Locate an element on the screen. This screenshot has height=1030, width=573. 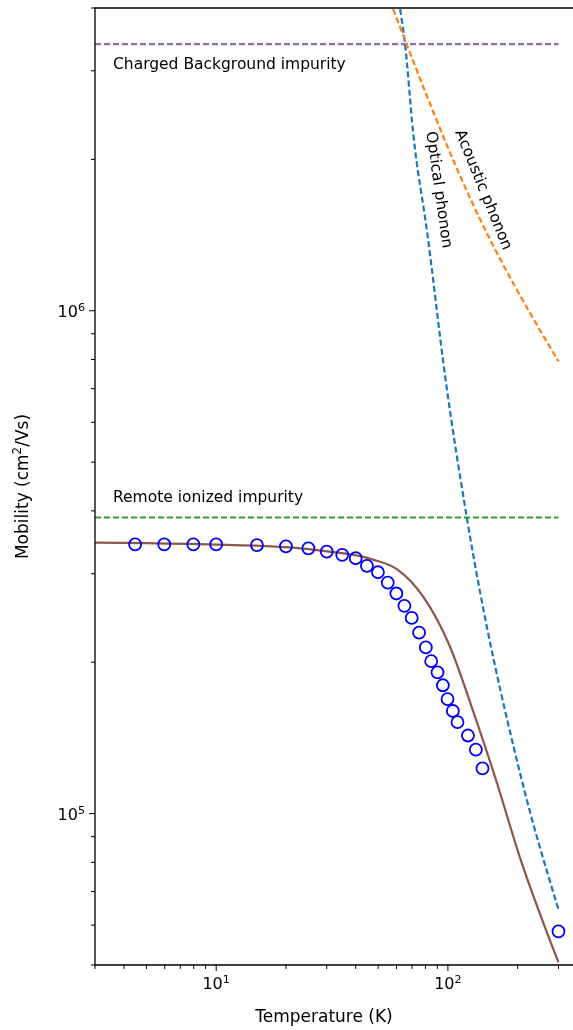
x-tick-label: 10$^{1}$ is located at coordinates (216, 982).